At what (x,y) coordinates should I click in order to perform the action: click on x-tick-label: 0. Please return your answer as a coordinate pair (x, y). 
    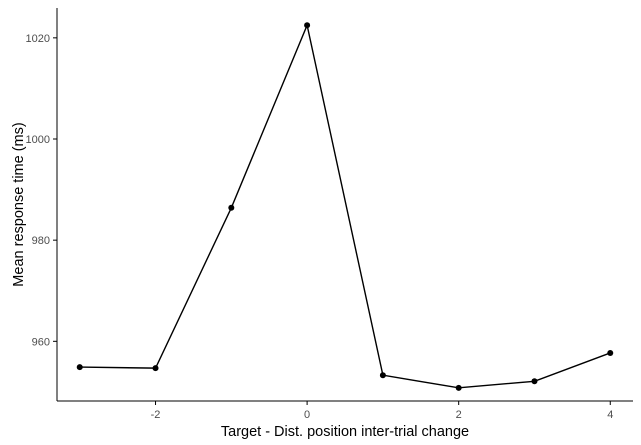
    Looking at the image, I should click on (307, 415).